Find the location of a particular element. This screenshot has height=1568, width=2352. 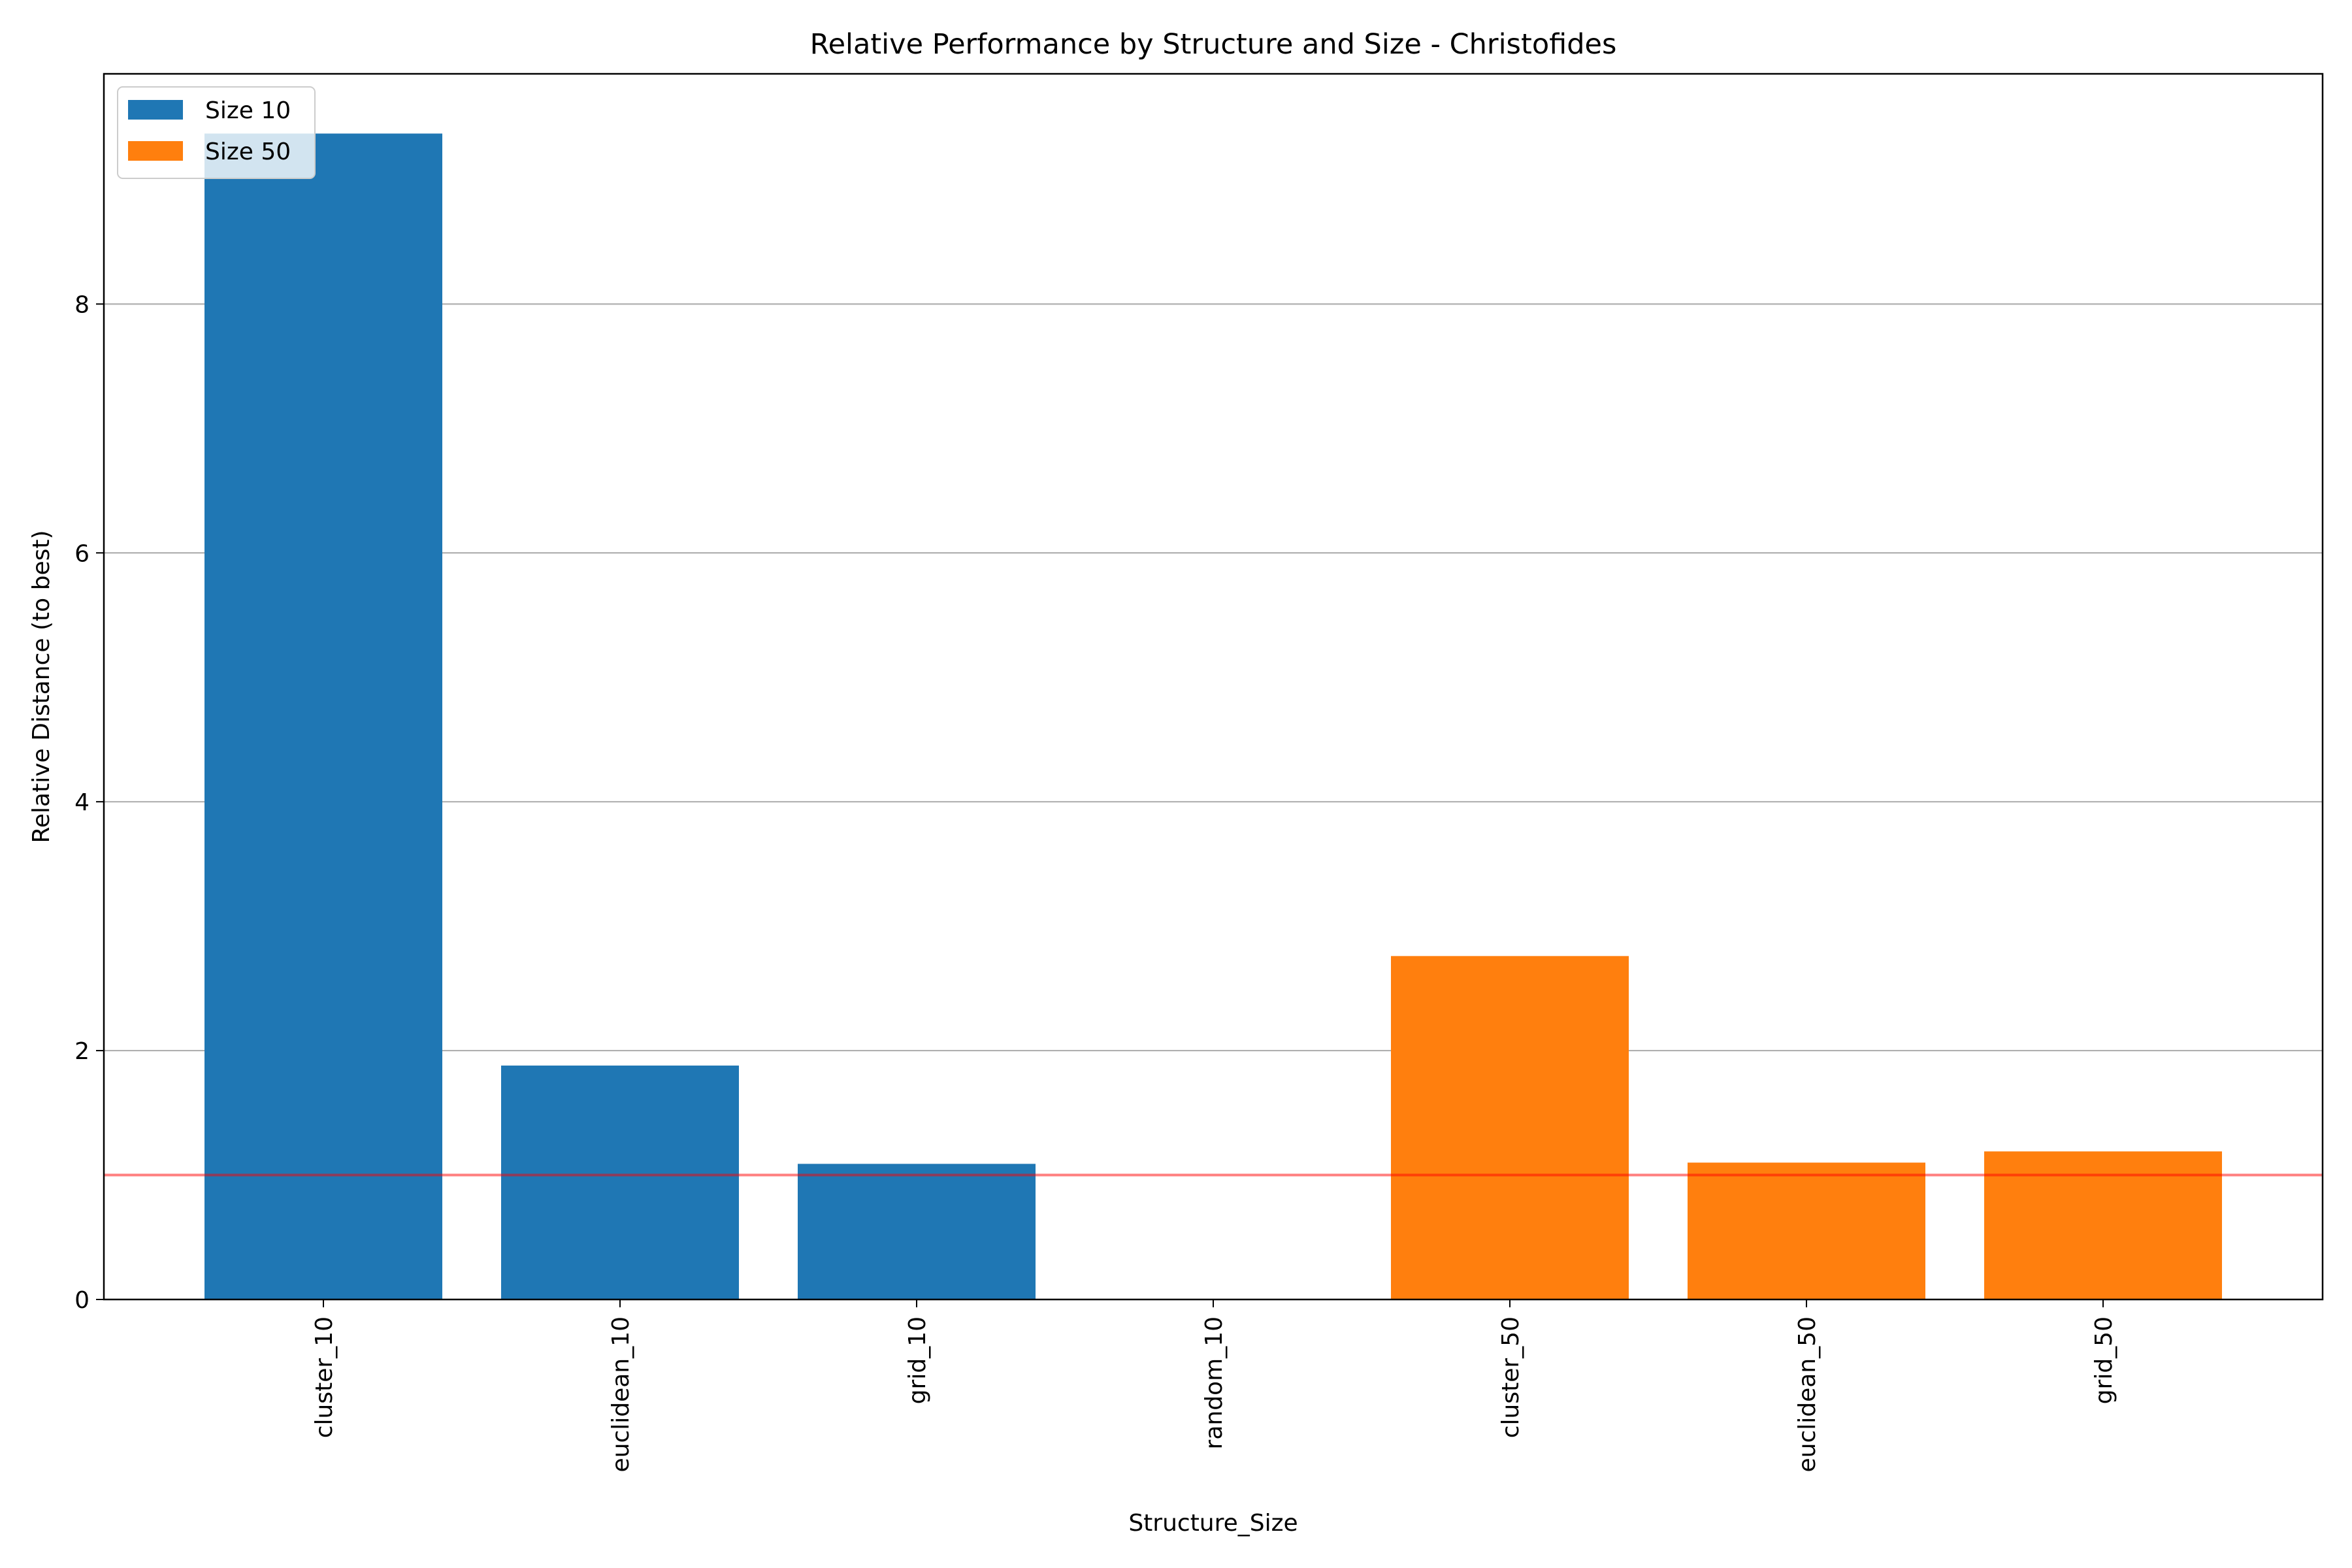

x-tick-label: random_10 is located at coordinates (1214, 1382).